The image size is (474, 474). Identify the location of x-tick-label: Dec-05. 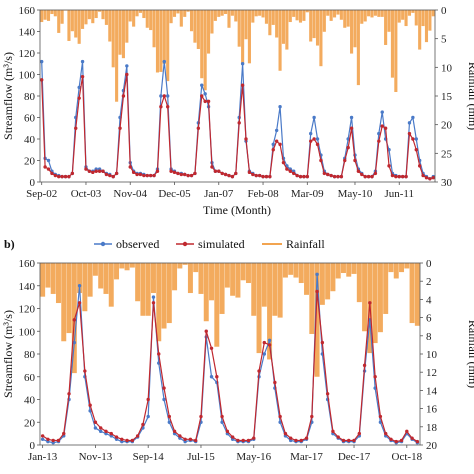
(174, 194).